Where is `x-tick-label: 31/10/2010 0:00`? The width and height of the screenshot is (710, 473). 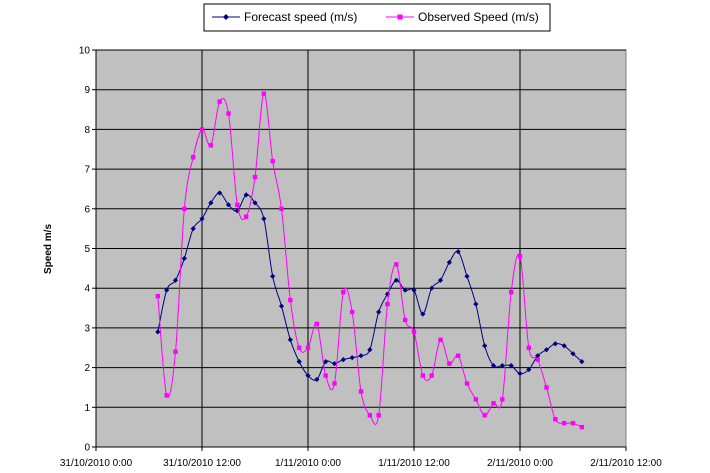
x-tick-label: 31/10/2010 0:00 is located at coordinates (96, 463).